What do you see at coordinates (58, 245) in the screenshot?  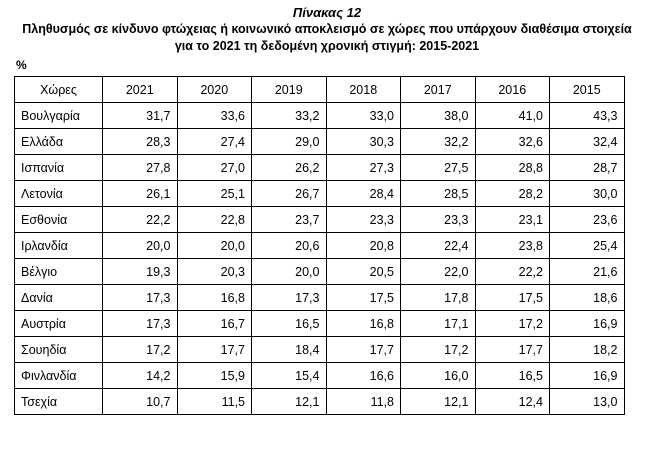 I see `country-cell: Ιρλανδία` at bounding box center [58, 245].